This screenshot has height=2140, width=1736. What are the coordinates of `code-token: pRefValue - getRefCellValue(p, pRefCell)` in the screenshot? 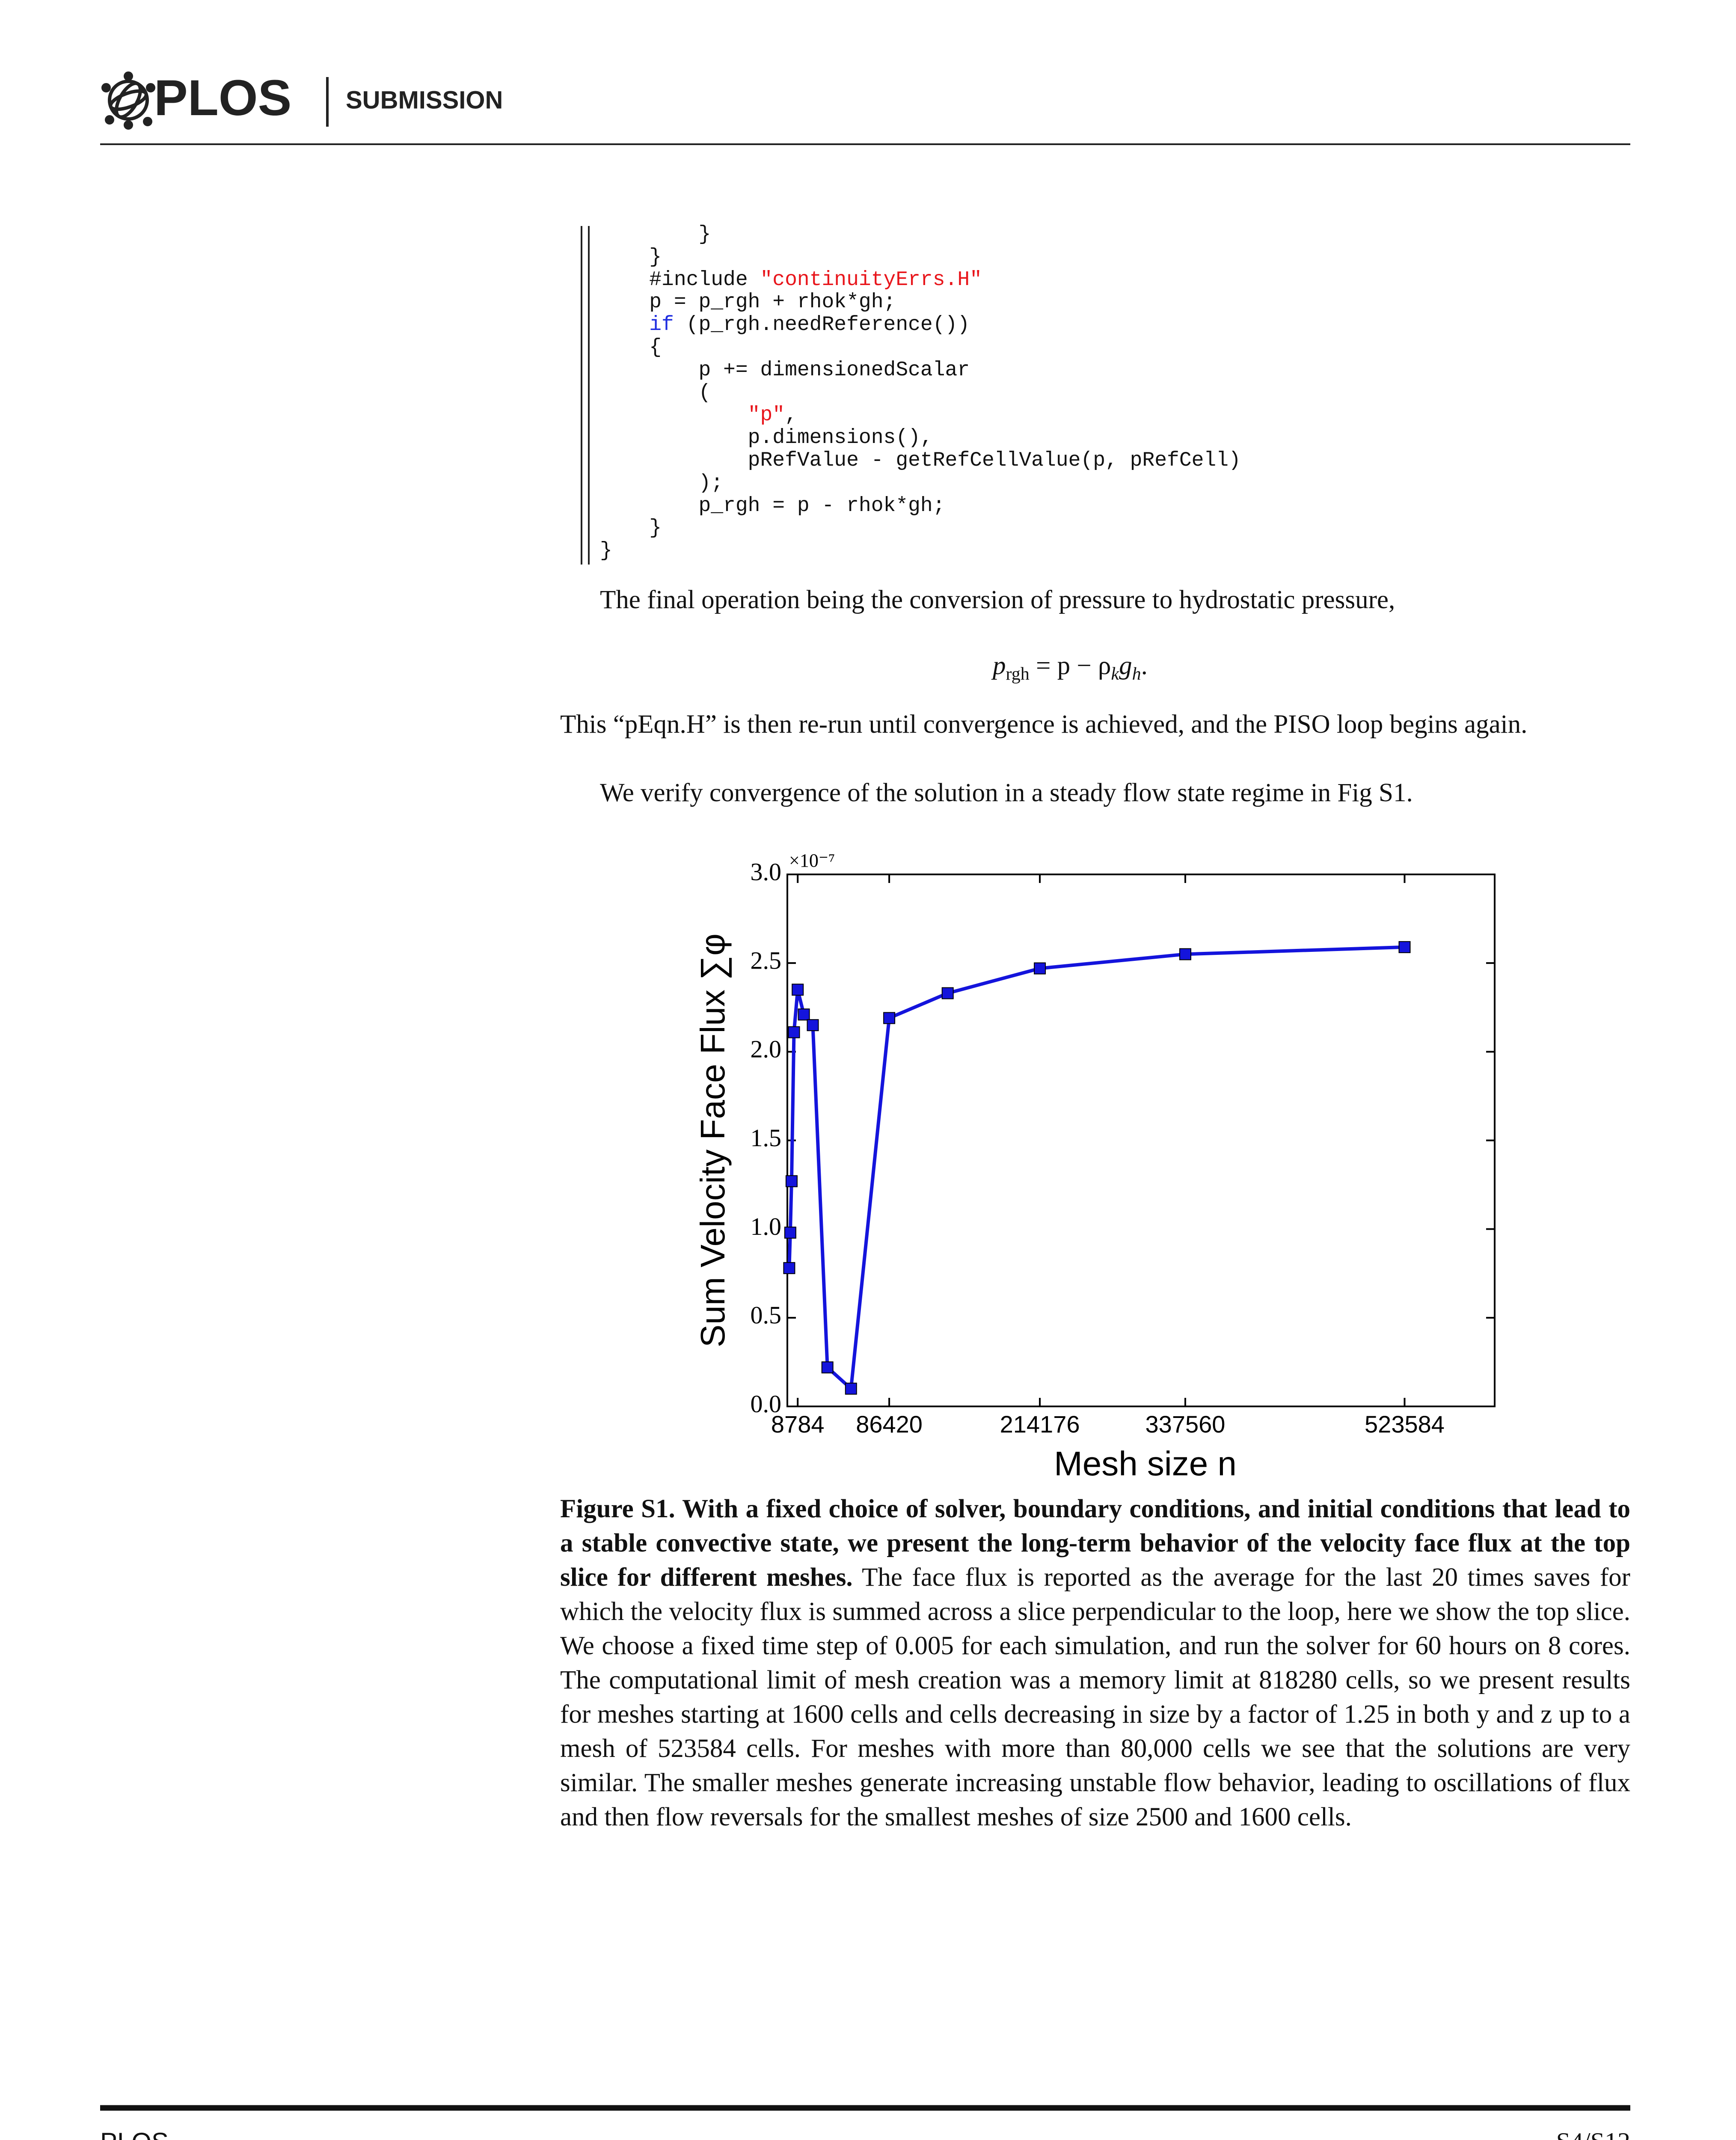 It's located at (921, 460).